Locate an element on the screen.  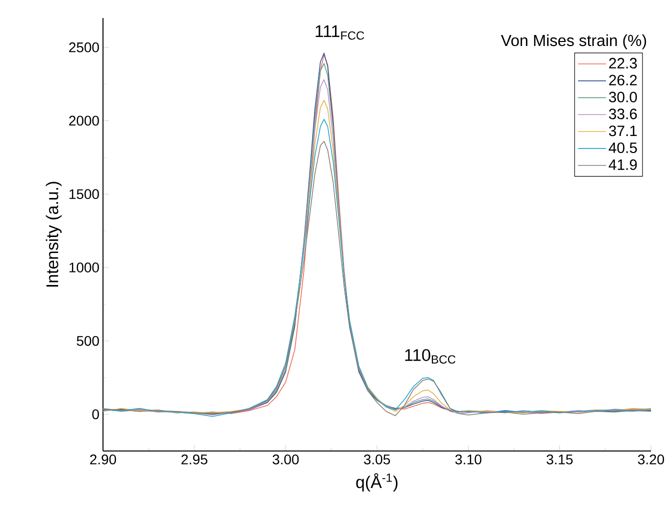
y-tick-label: 1000 is located at coordinates (84, 267).